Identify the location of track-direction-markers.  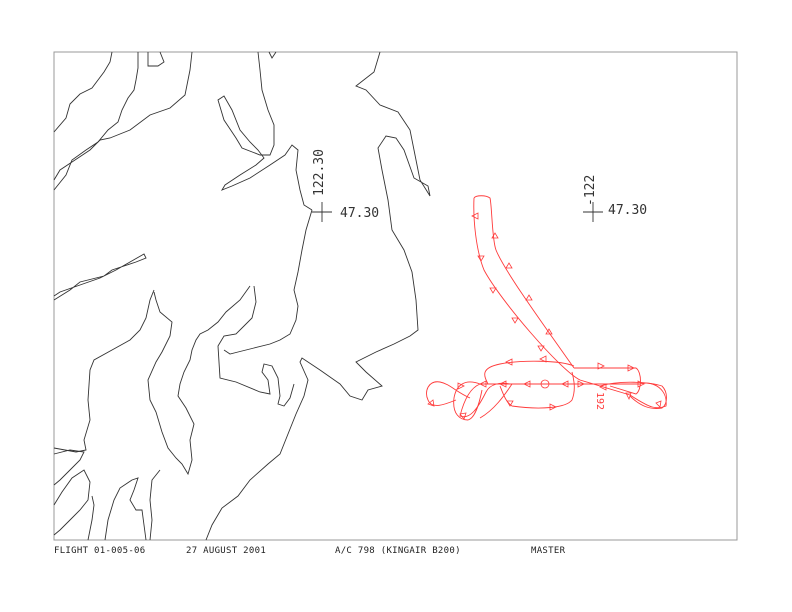
(544, 316).